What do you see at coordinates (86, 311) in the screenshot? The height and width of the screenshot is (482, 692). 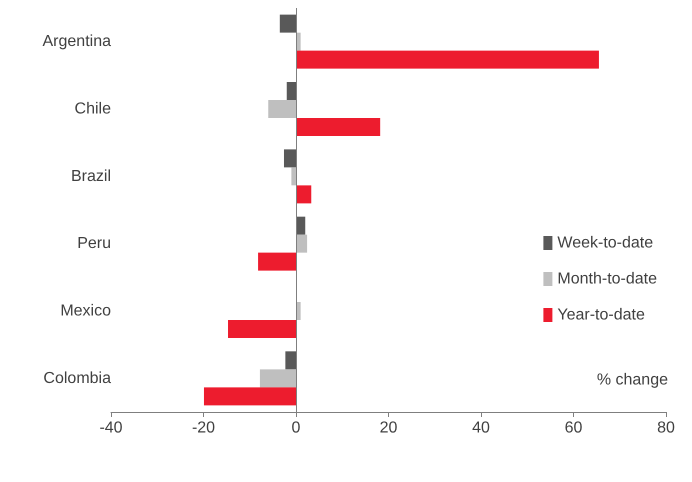 I see `y-tick-label: Mexico` at bounding box center [86, 311].